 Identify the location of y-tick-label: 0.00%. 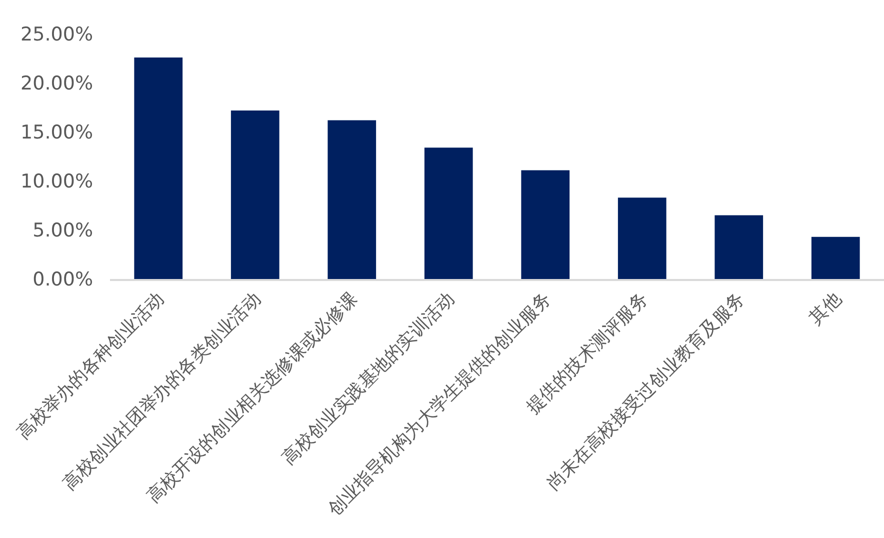
(62, 279).